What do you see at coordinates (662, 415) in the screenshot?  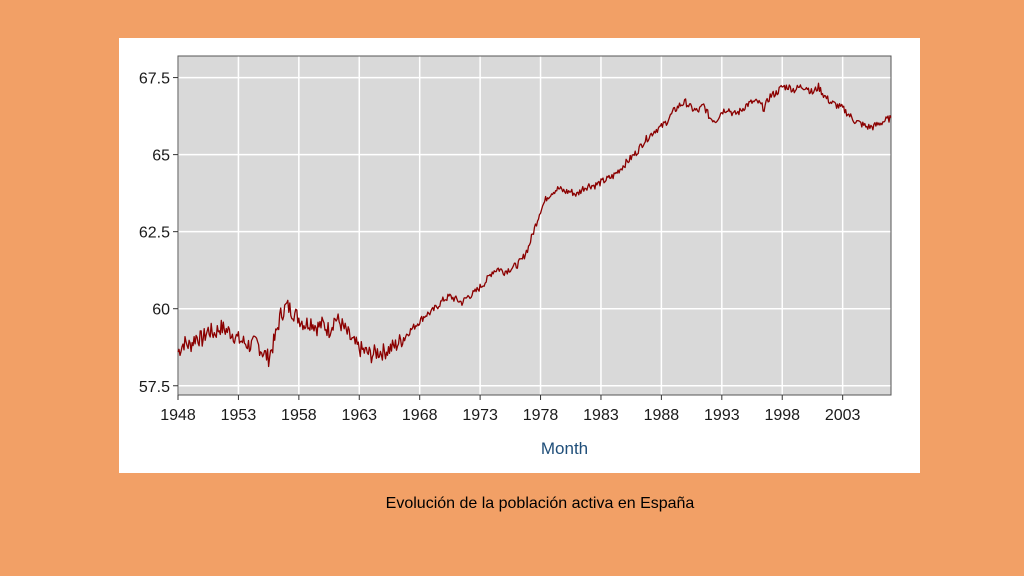 I see `x-tick-label: 1988` at bounding box center [662, 415].